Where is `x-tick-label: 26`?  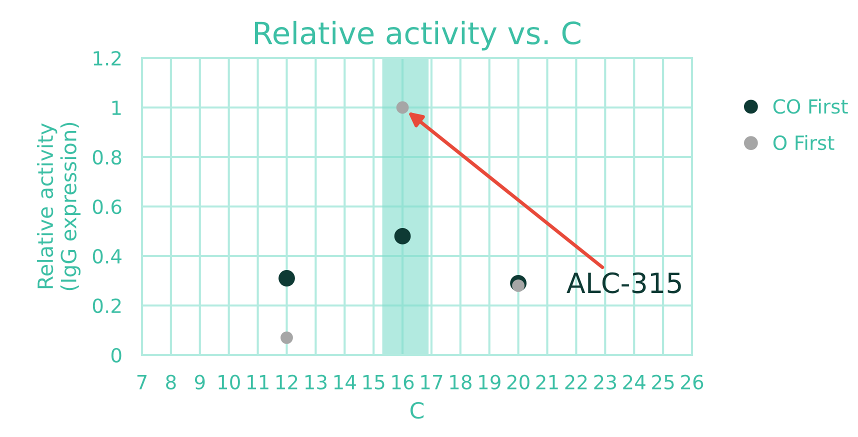
x-tick-label: 26 is located at coordinates (692, 382).